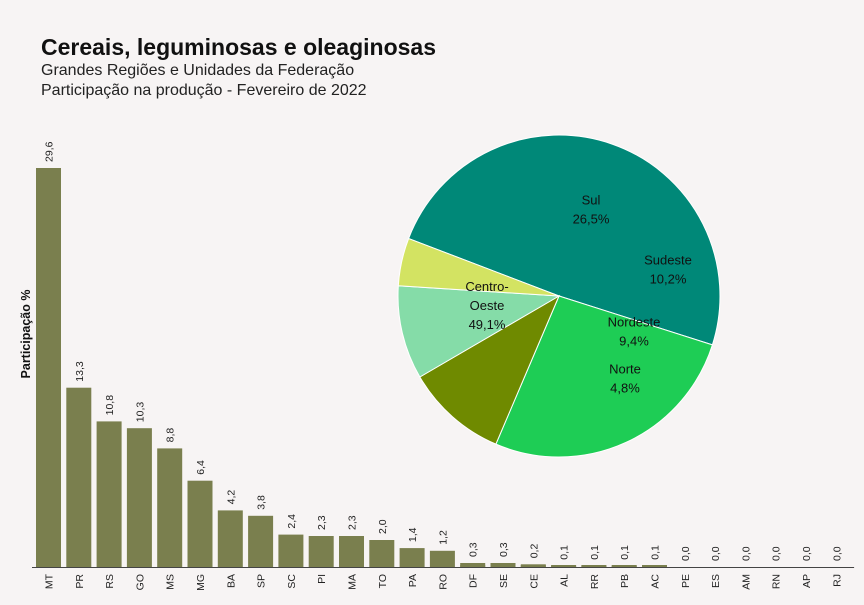  Describe the element at coordinates (201, 467) in the screenshot. I see `bar-value-label-mg: 6,4` at that location.